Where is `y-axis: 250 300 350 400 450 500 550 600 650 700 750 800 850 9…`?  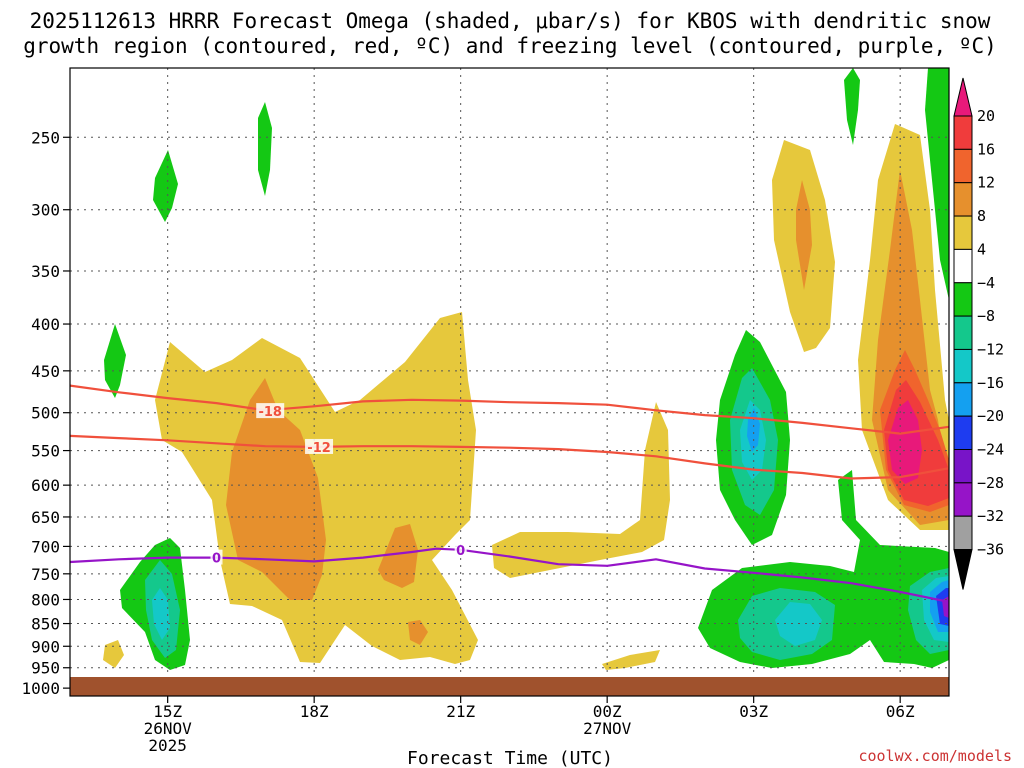 y-axis: 250 300 350 400 450 500 550 600 650 700 750 800 850 9… is located at coordinates (45, 413).